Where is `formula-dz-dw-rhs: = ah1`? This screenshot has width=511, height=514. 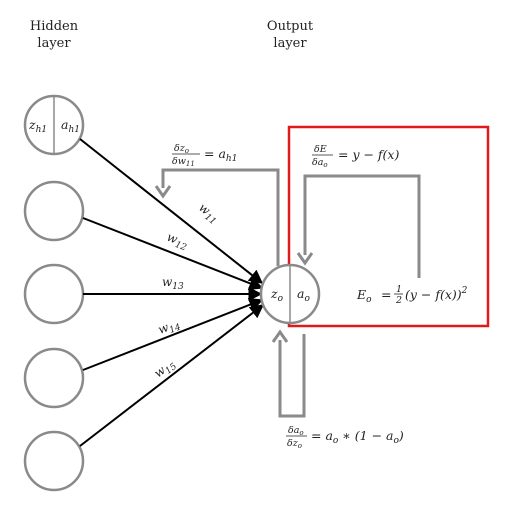 formula-dz-dw-rhs: = ah1 is located at coordinates (220, 155).